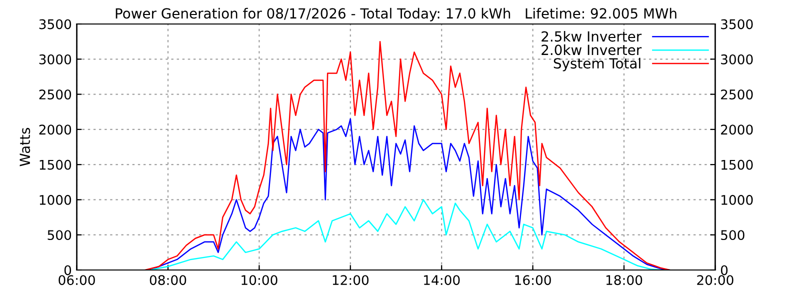  Describe the element at coordinates (25, 147) in the screenshot. I see `y-axis-title: Watts` at that location.